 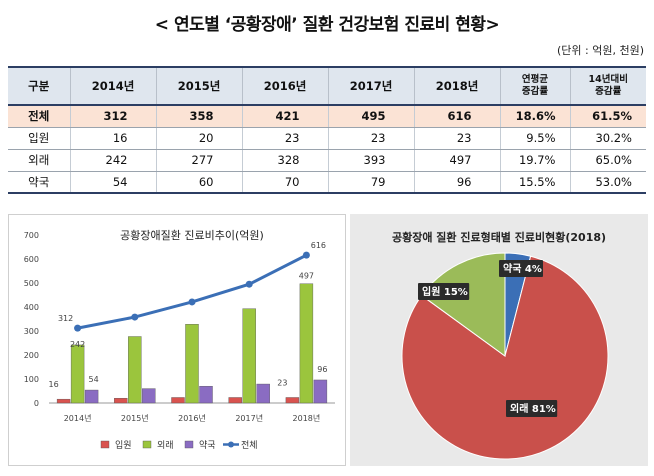 I want to click on header-2016: 2016년, so click(x=284, y=86).